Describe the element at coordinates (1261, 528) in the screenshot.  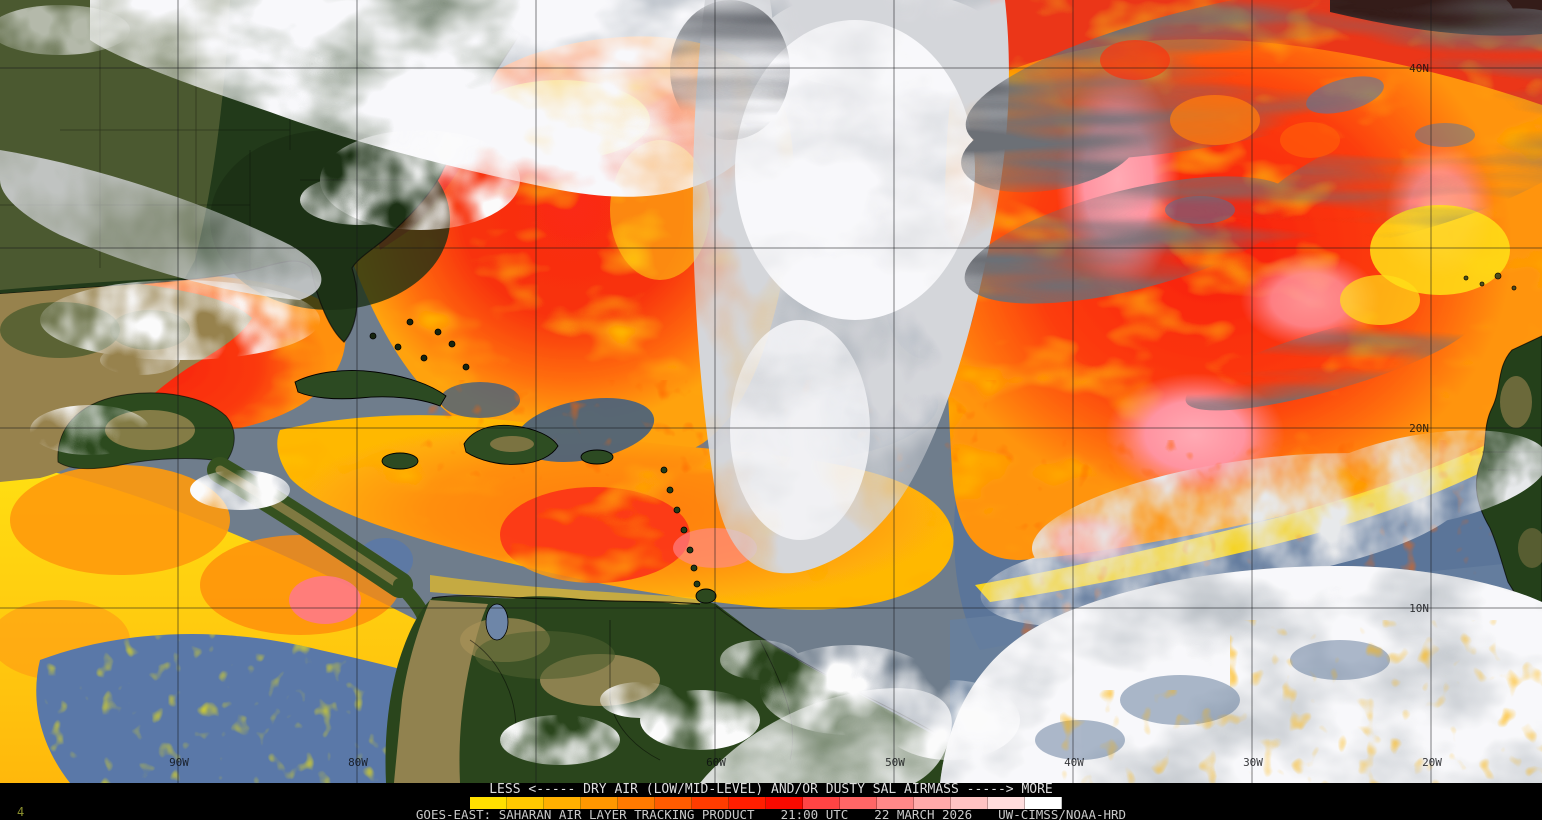
I see `subtropical-cloud-band` at that location.